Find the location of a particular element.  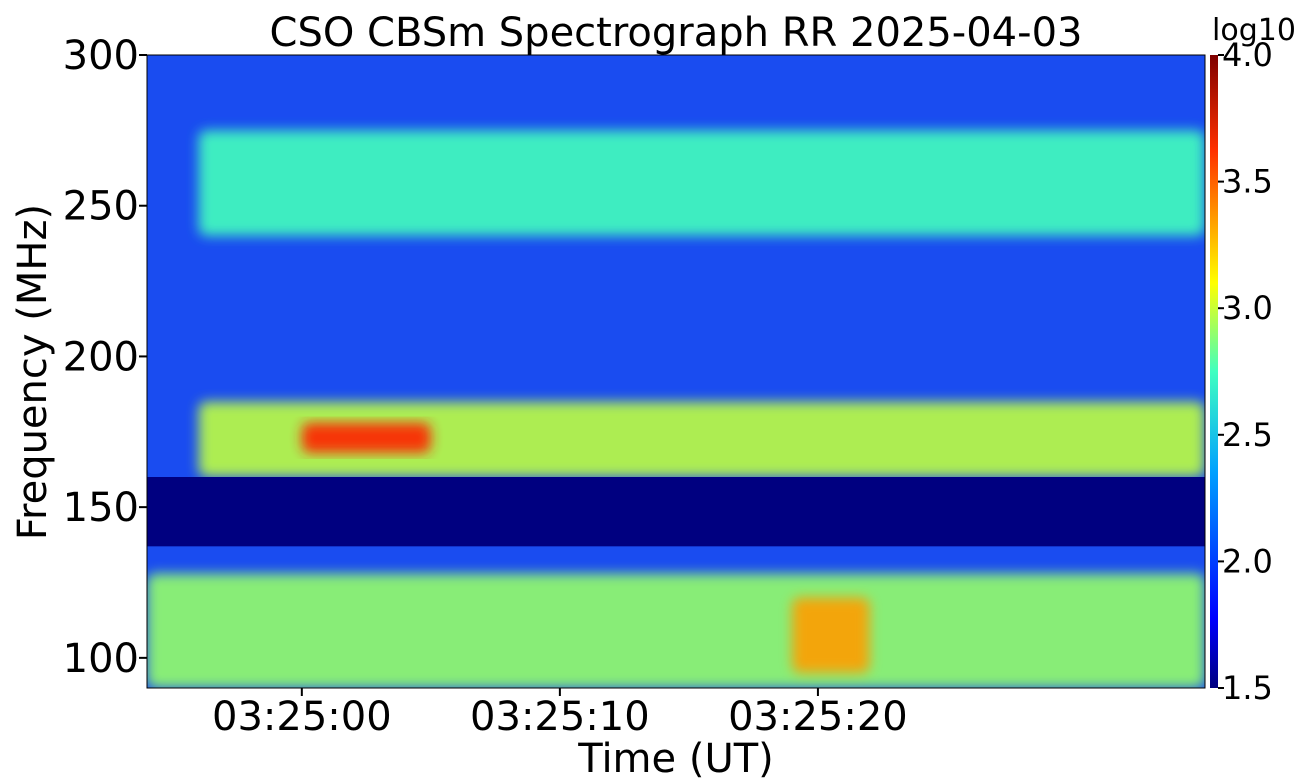

colorbar-tick-label: 2.0 is located at coordinates (1247, 561).